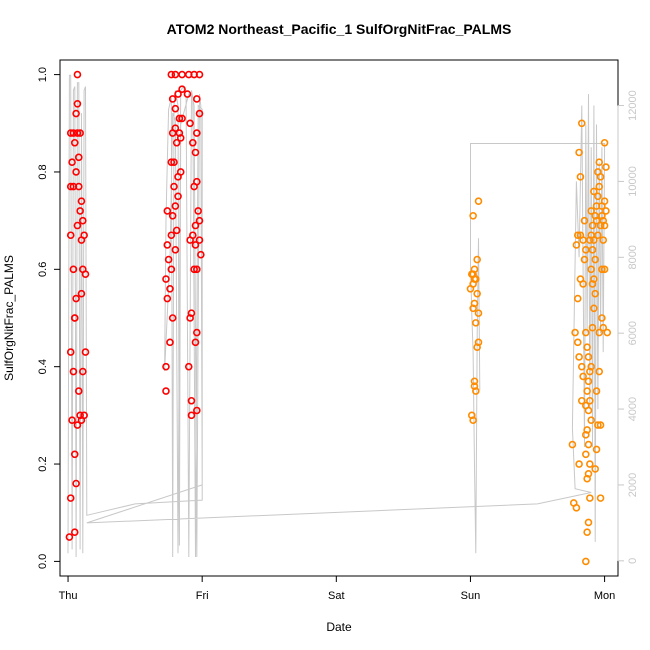 Image resolution: width=650 pixels, height=650 pixels. I want to click on x-tick-label: Mon, so click(604, 596).